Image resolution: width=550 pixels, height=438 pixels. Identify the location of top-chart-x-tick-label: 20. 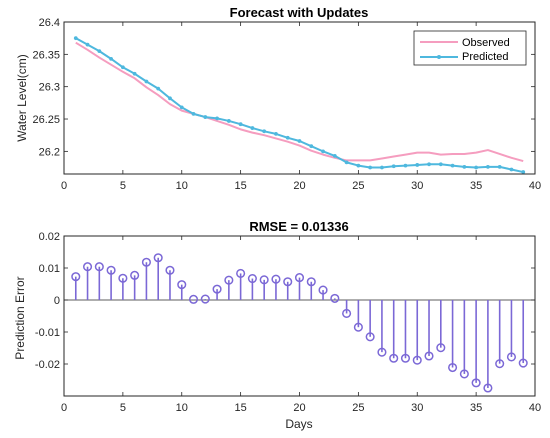
(299, 186).